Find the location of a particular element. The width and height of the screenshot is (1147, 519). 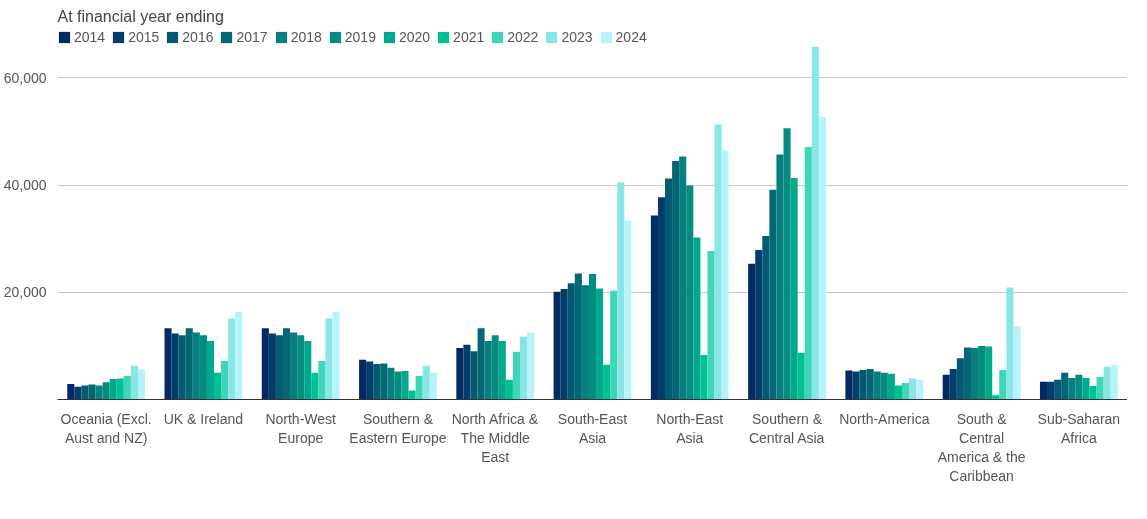

x-tick-label: North-West Europe is located at coordinates (301, 428).